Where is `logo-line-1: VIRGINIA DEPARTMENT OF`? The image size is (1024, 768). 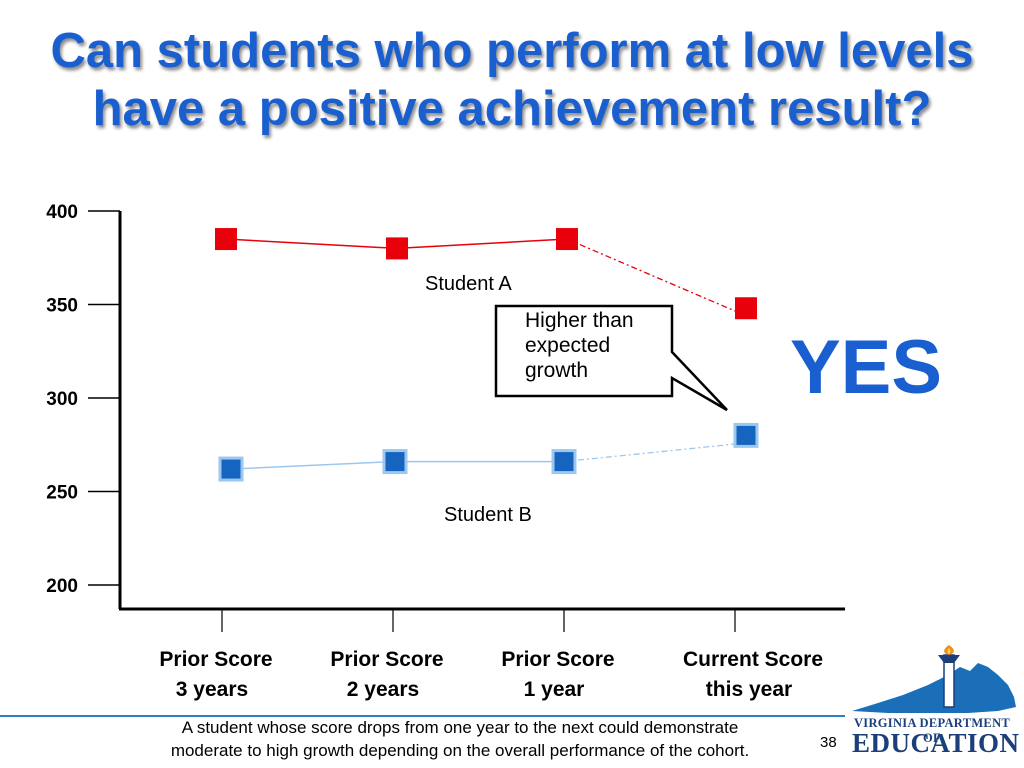
logo-line-1: VIRGINIA DEPARTMENT OF is located at coordinates (932, 730).